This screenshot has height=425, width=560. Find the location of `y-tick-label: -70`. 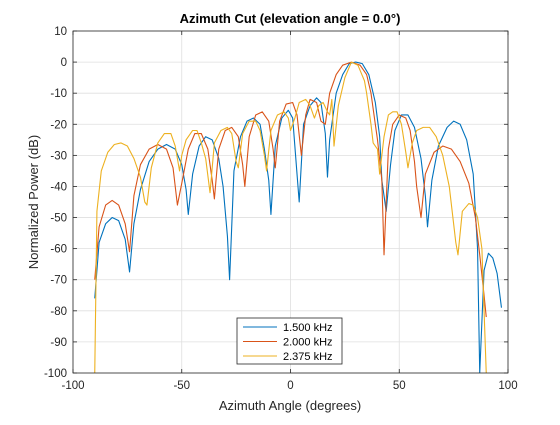

y-tick-label: -70 is located at coordinates (58, 281).